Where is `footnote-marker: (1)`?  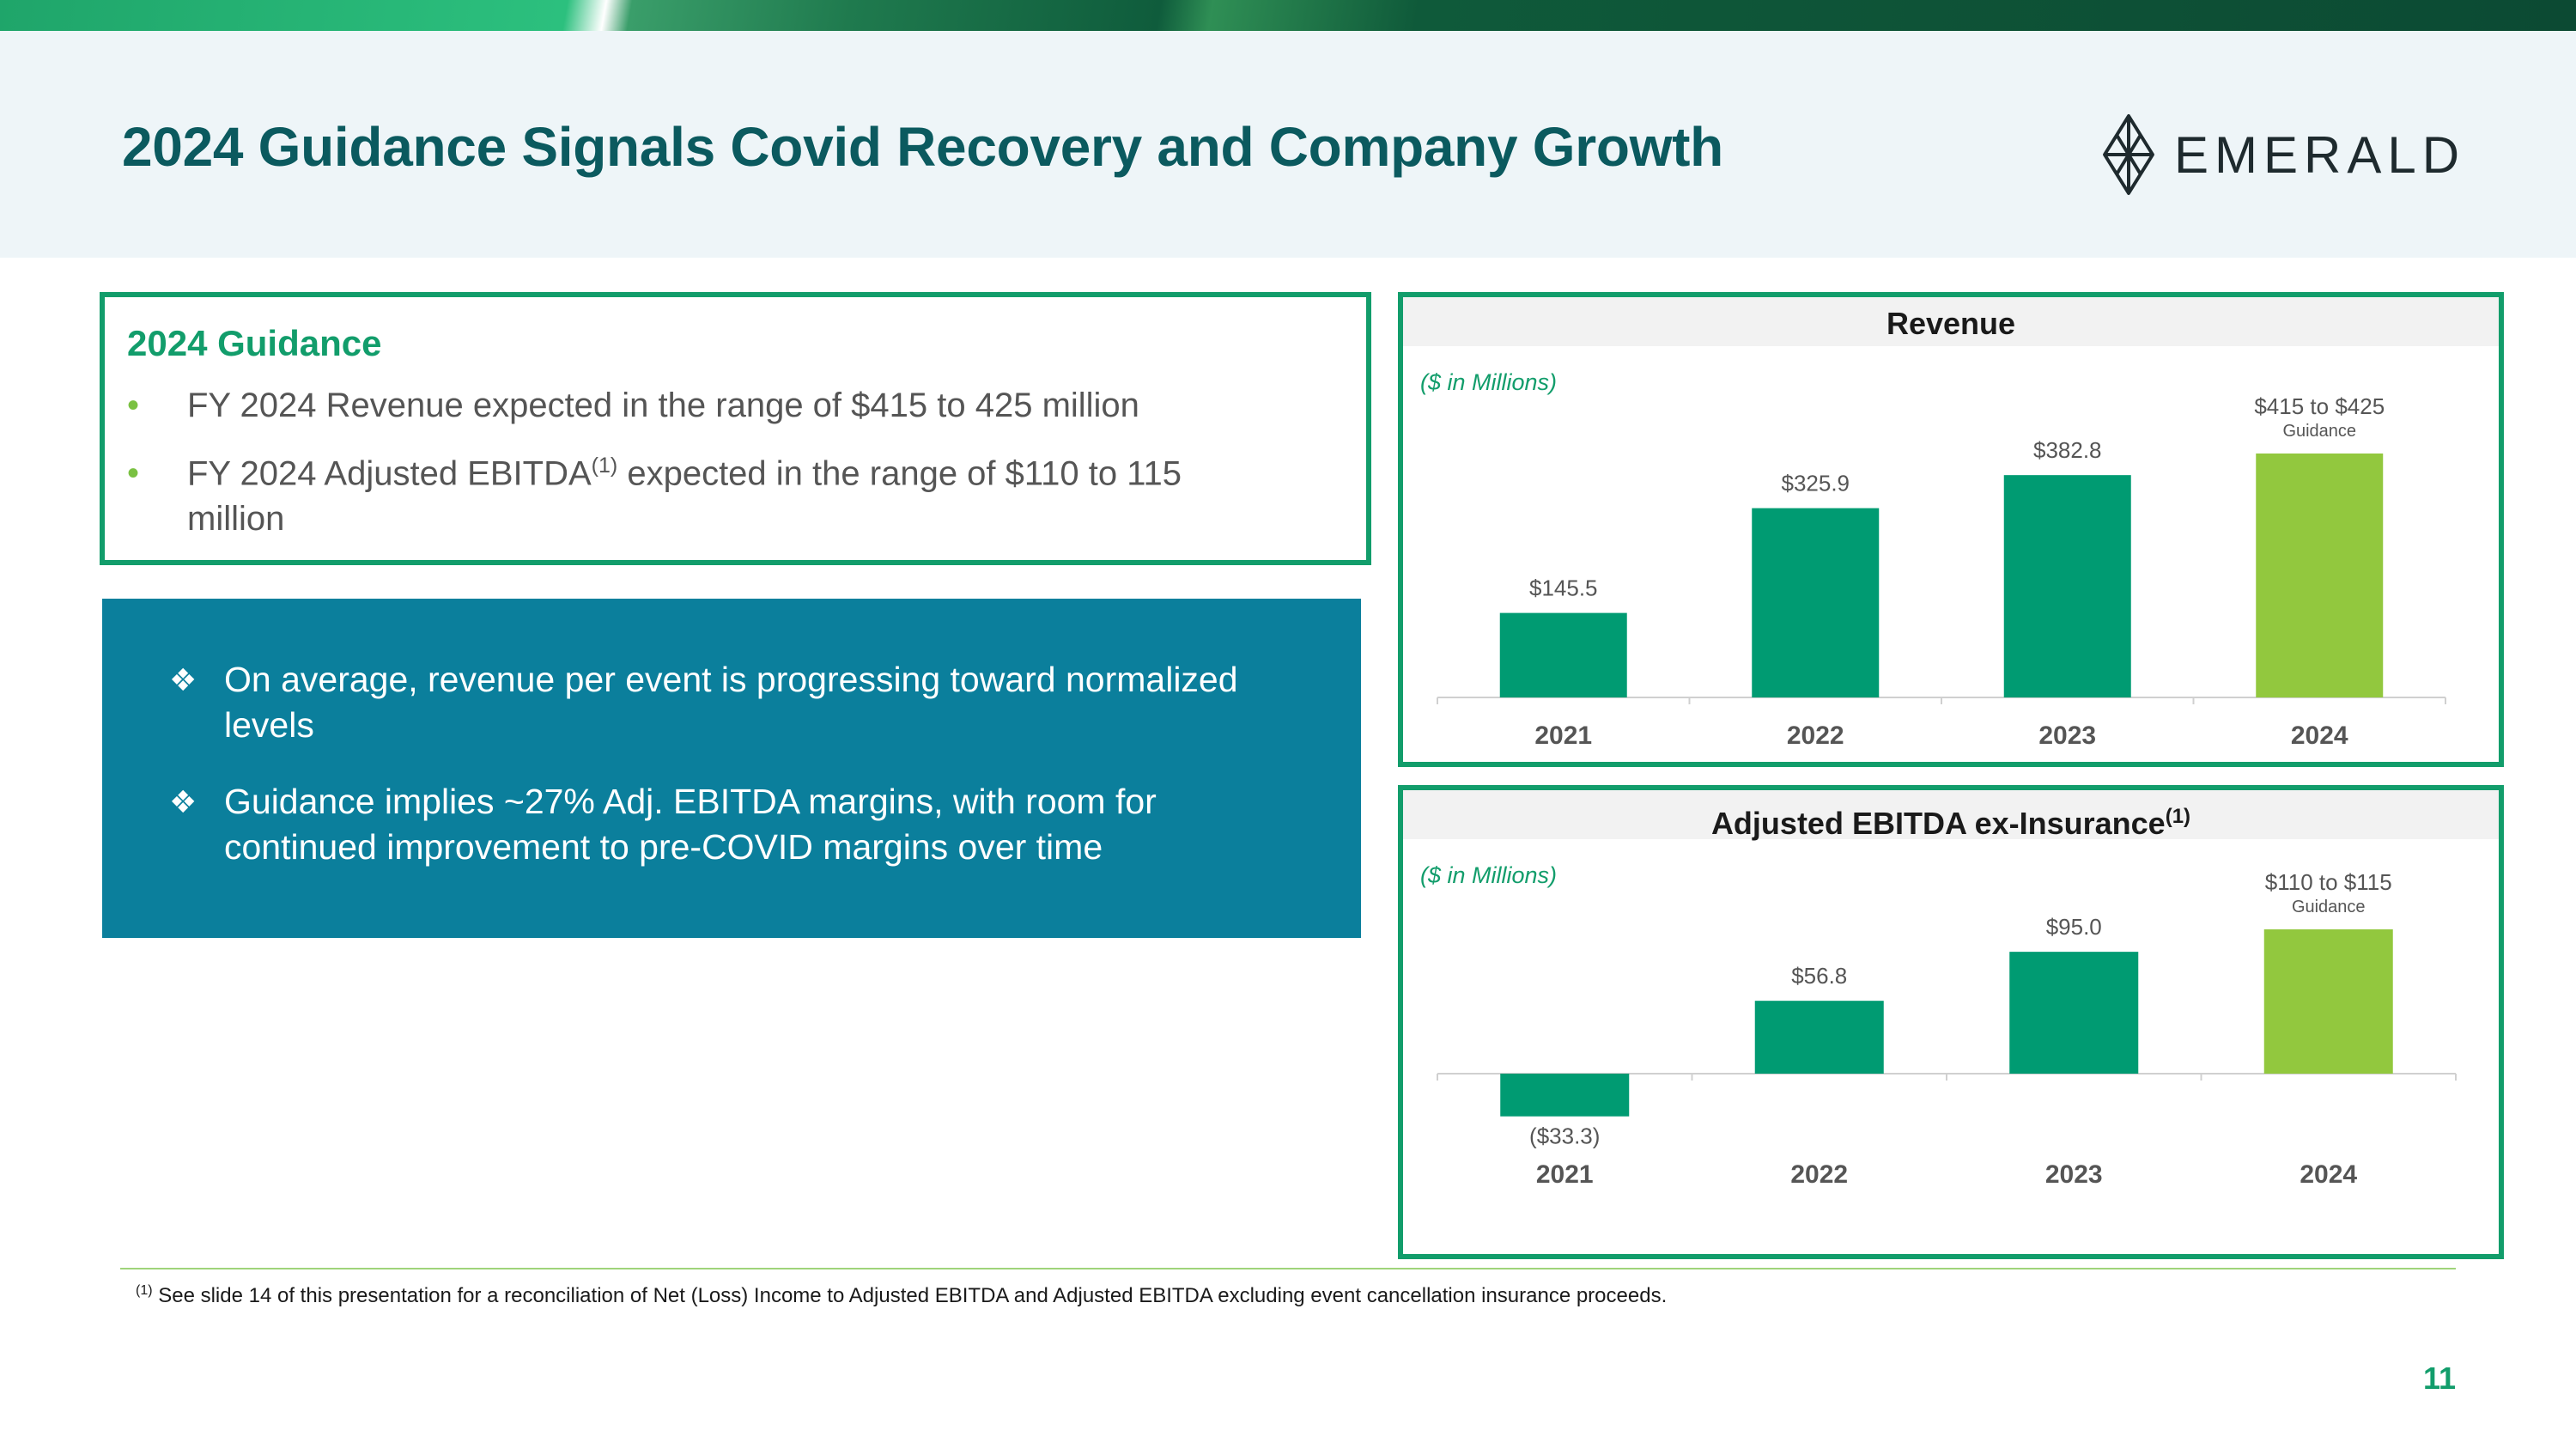 footnote-marker: (1) is located at coordinates (144, 1290).